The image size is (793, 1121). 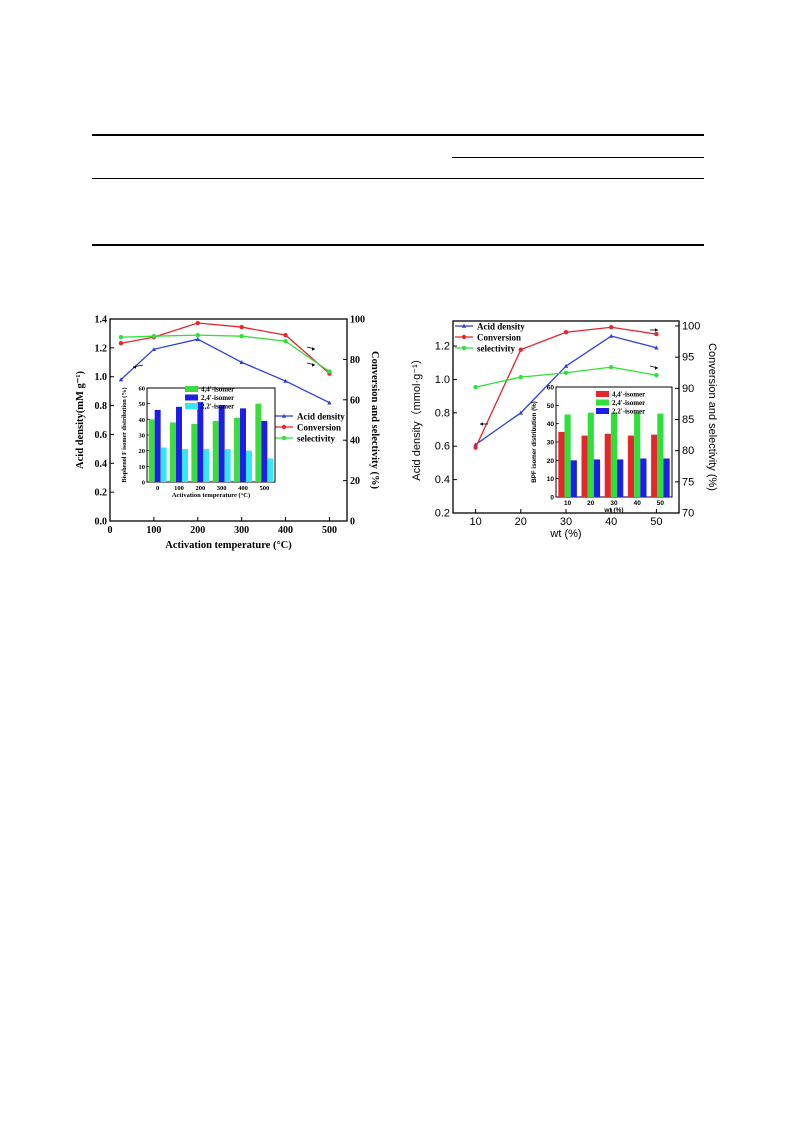 I want to click on series-line-conversion, so click(x=225, y=348).